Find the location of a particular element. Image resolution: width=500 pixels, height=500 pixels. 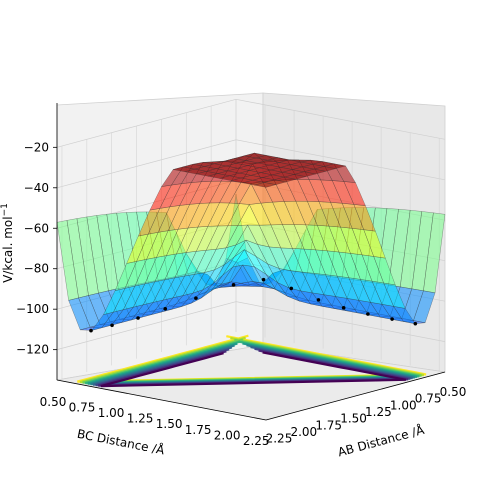

x-tick-label: 1.75 is located at coordinates (328, 425).